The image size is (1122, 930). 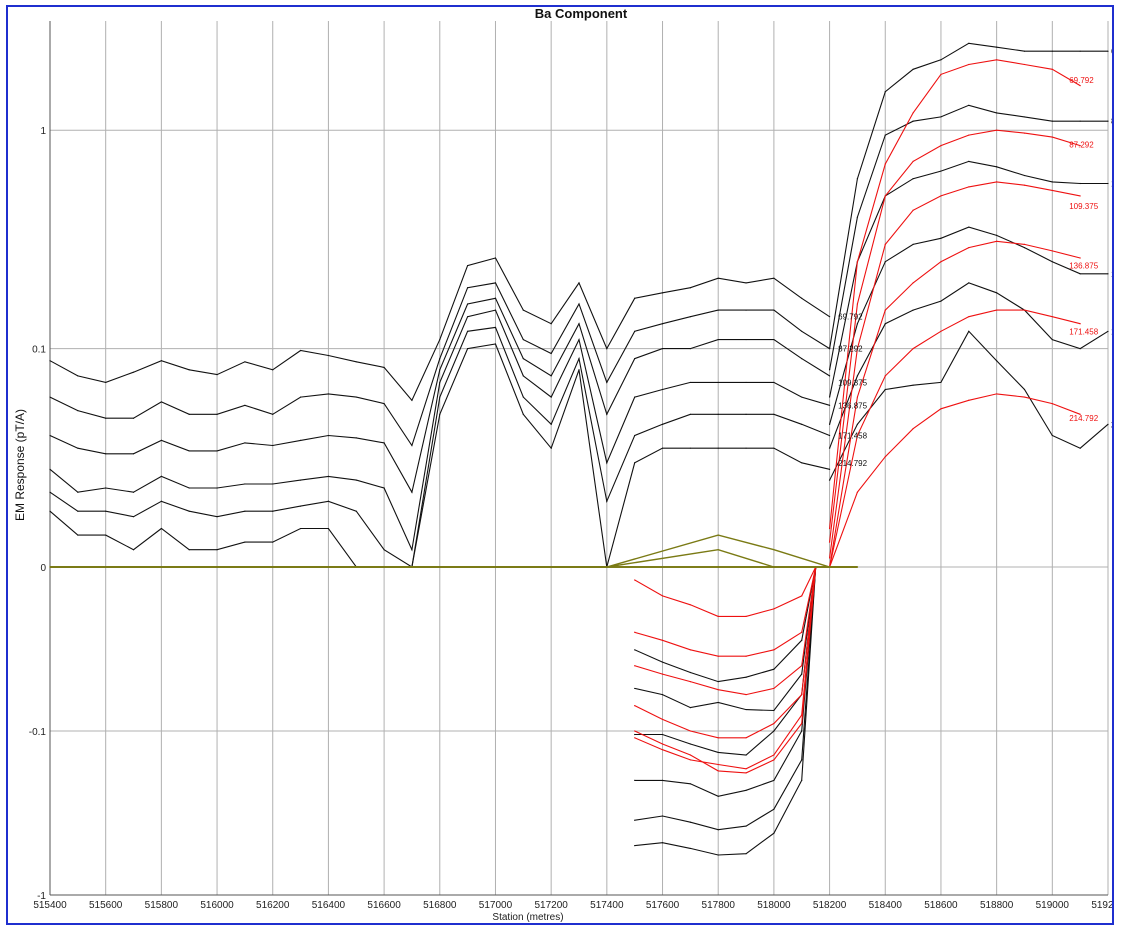 I want to click on data-label: 109.3, so click(x=1111, y=184).